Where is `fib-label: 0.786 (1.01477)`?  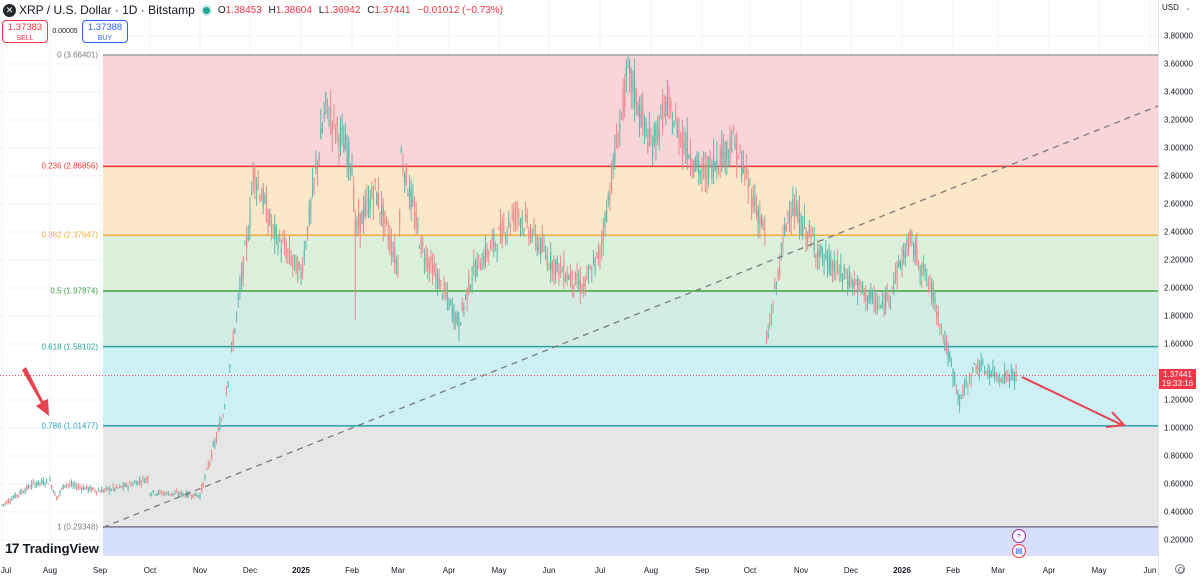 fib-label: 0.786 (1.01477) is located at coordinates (70, 426).